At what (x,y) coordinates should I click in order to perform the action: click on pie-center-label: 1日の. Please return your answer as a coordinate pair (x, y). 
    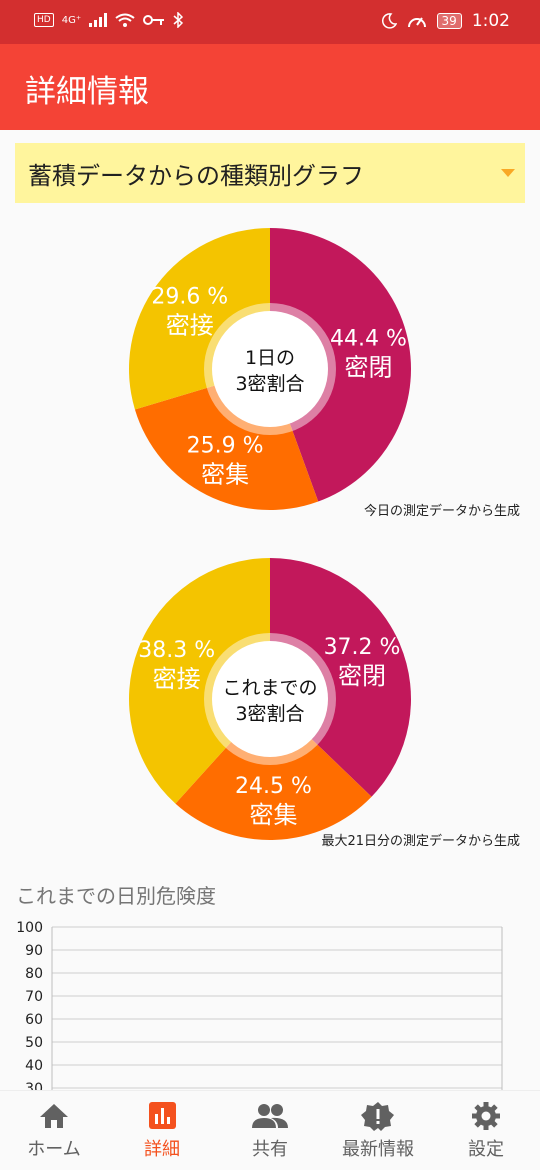
    Looking at the image, I should click on (270, 358).